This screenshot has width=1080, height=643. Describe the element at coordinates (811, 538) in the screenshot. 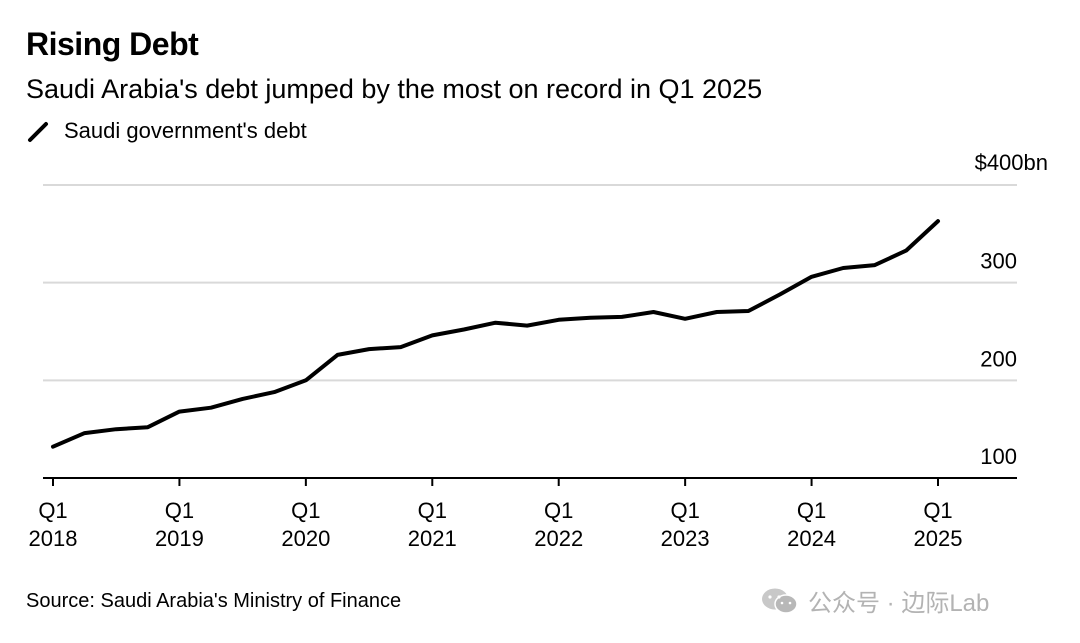

I see `x-tick-label-year: 2024` at that location.